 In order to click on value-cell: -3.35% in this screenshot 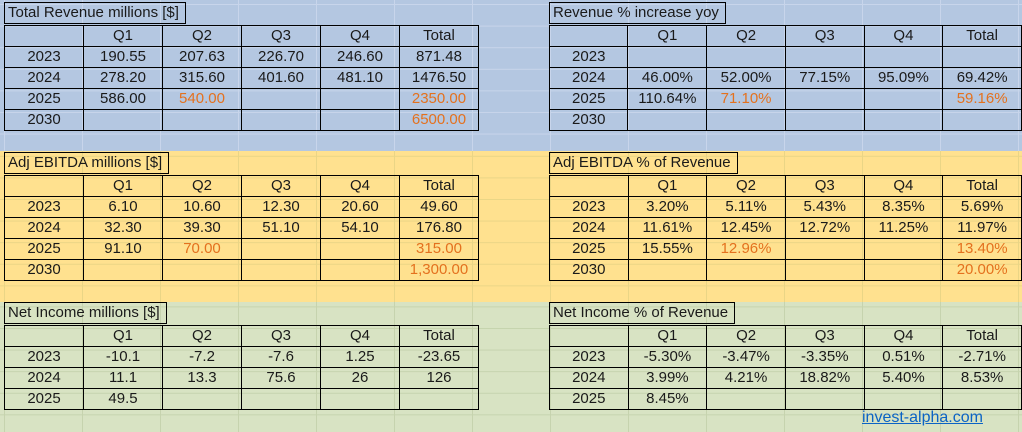, I will do `click(824, 357)`.